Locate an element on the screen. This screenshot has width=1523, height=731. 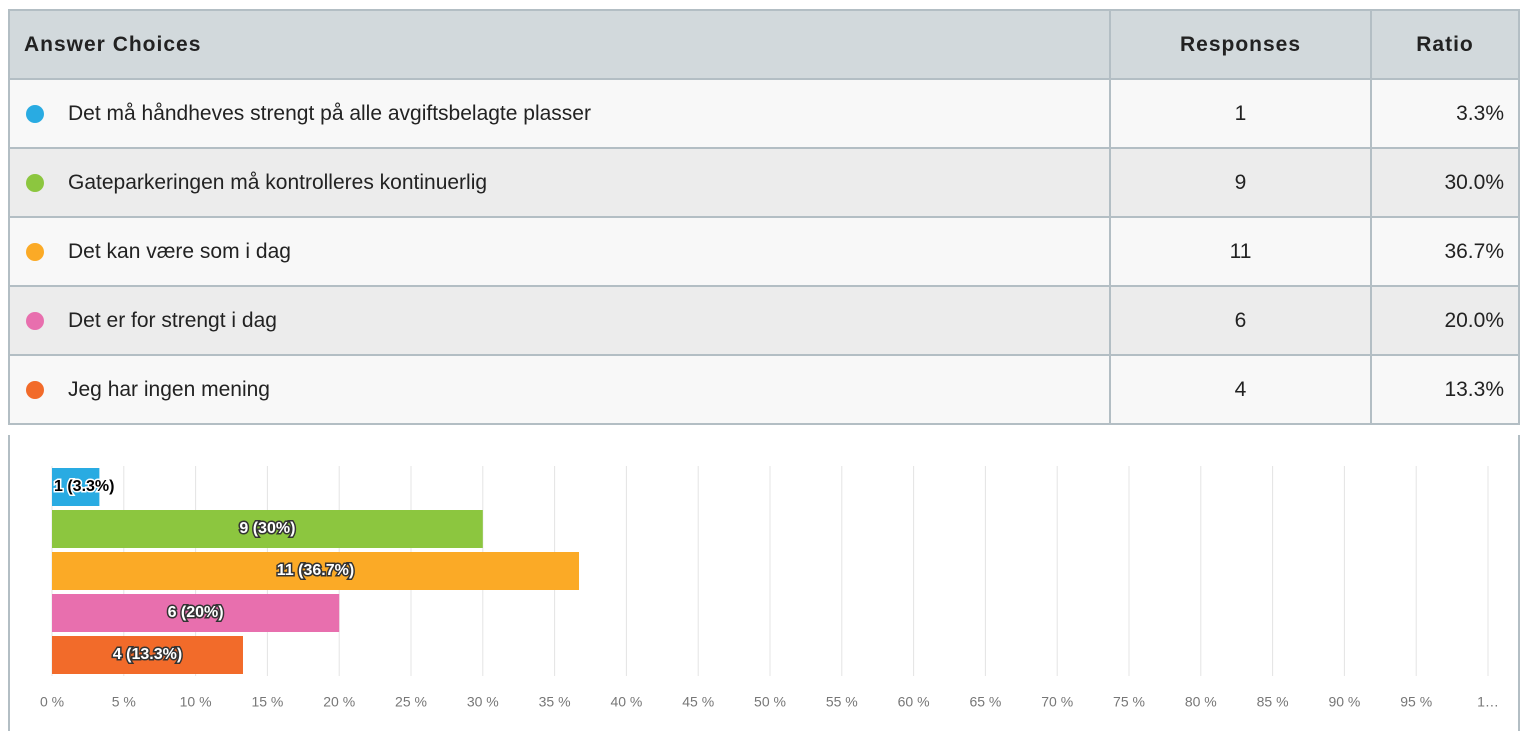
x-tick-label: 50 % is located at coordinates (770, 702).